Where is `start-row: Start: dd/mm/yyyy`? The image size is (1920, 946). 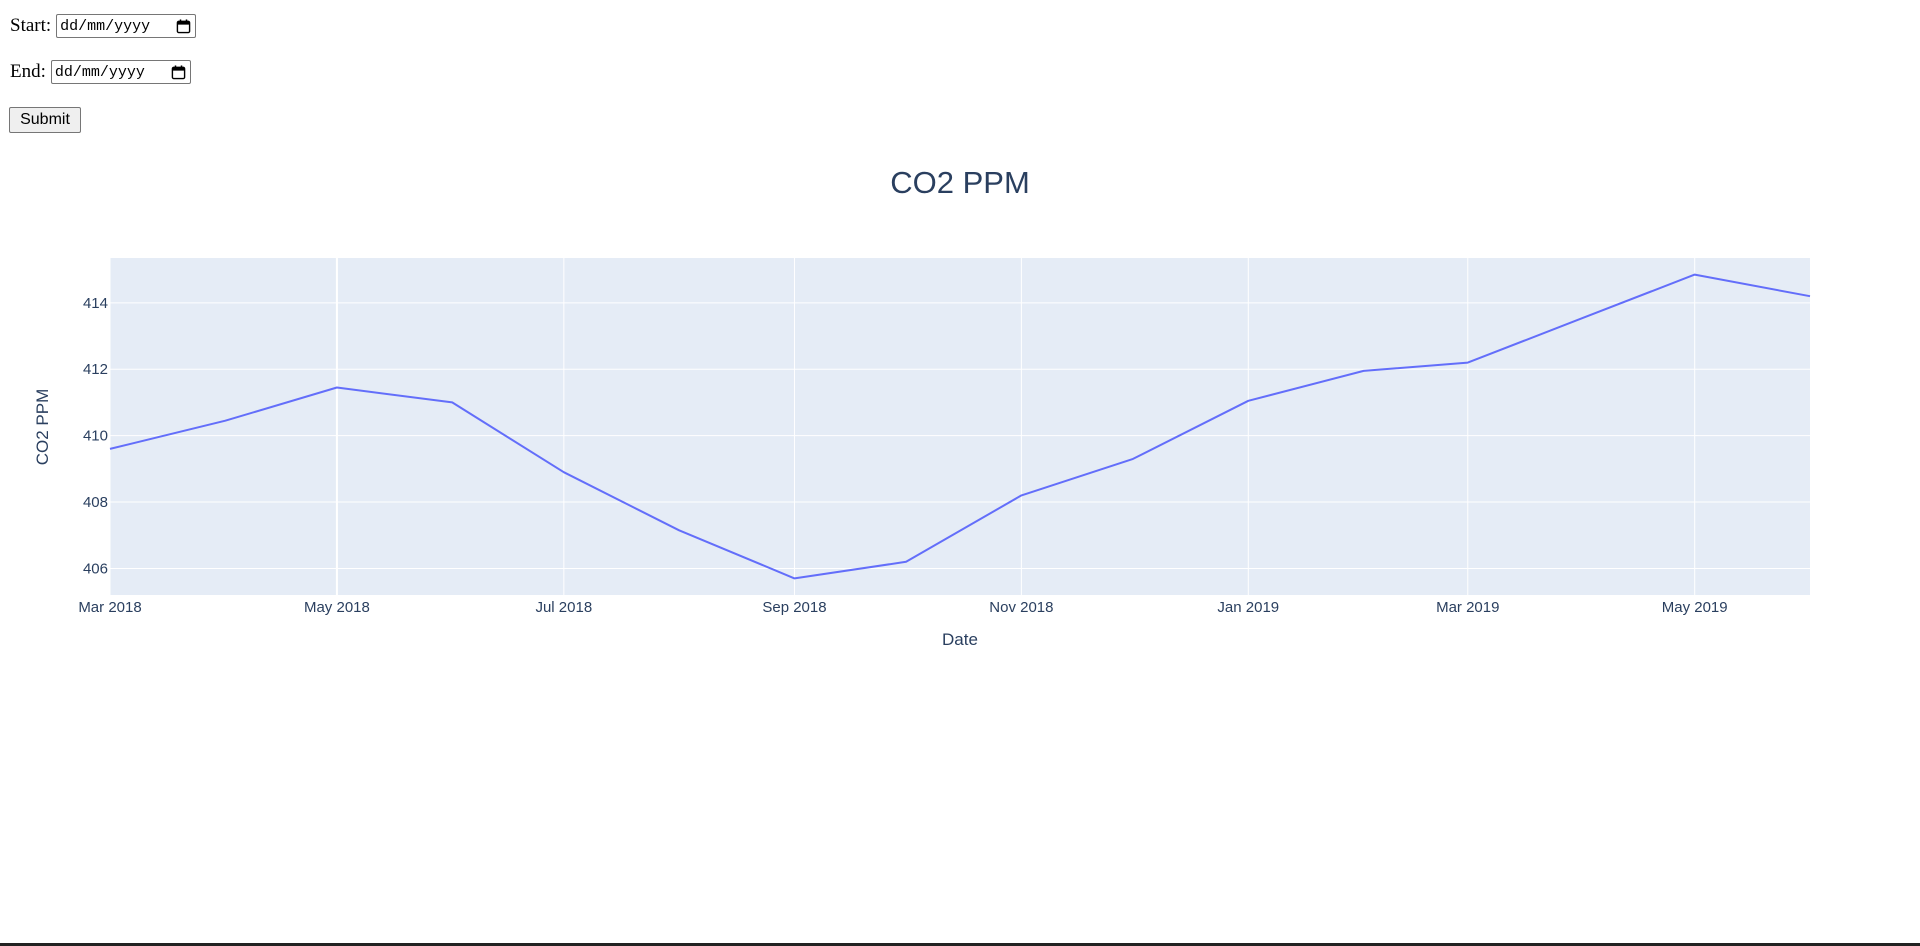
start-row: Start: dd/mm/yyyy is located at coordinates (103, 26).